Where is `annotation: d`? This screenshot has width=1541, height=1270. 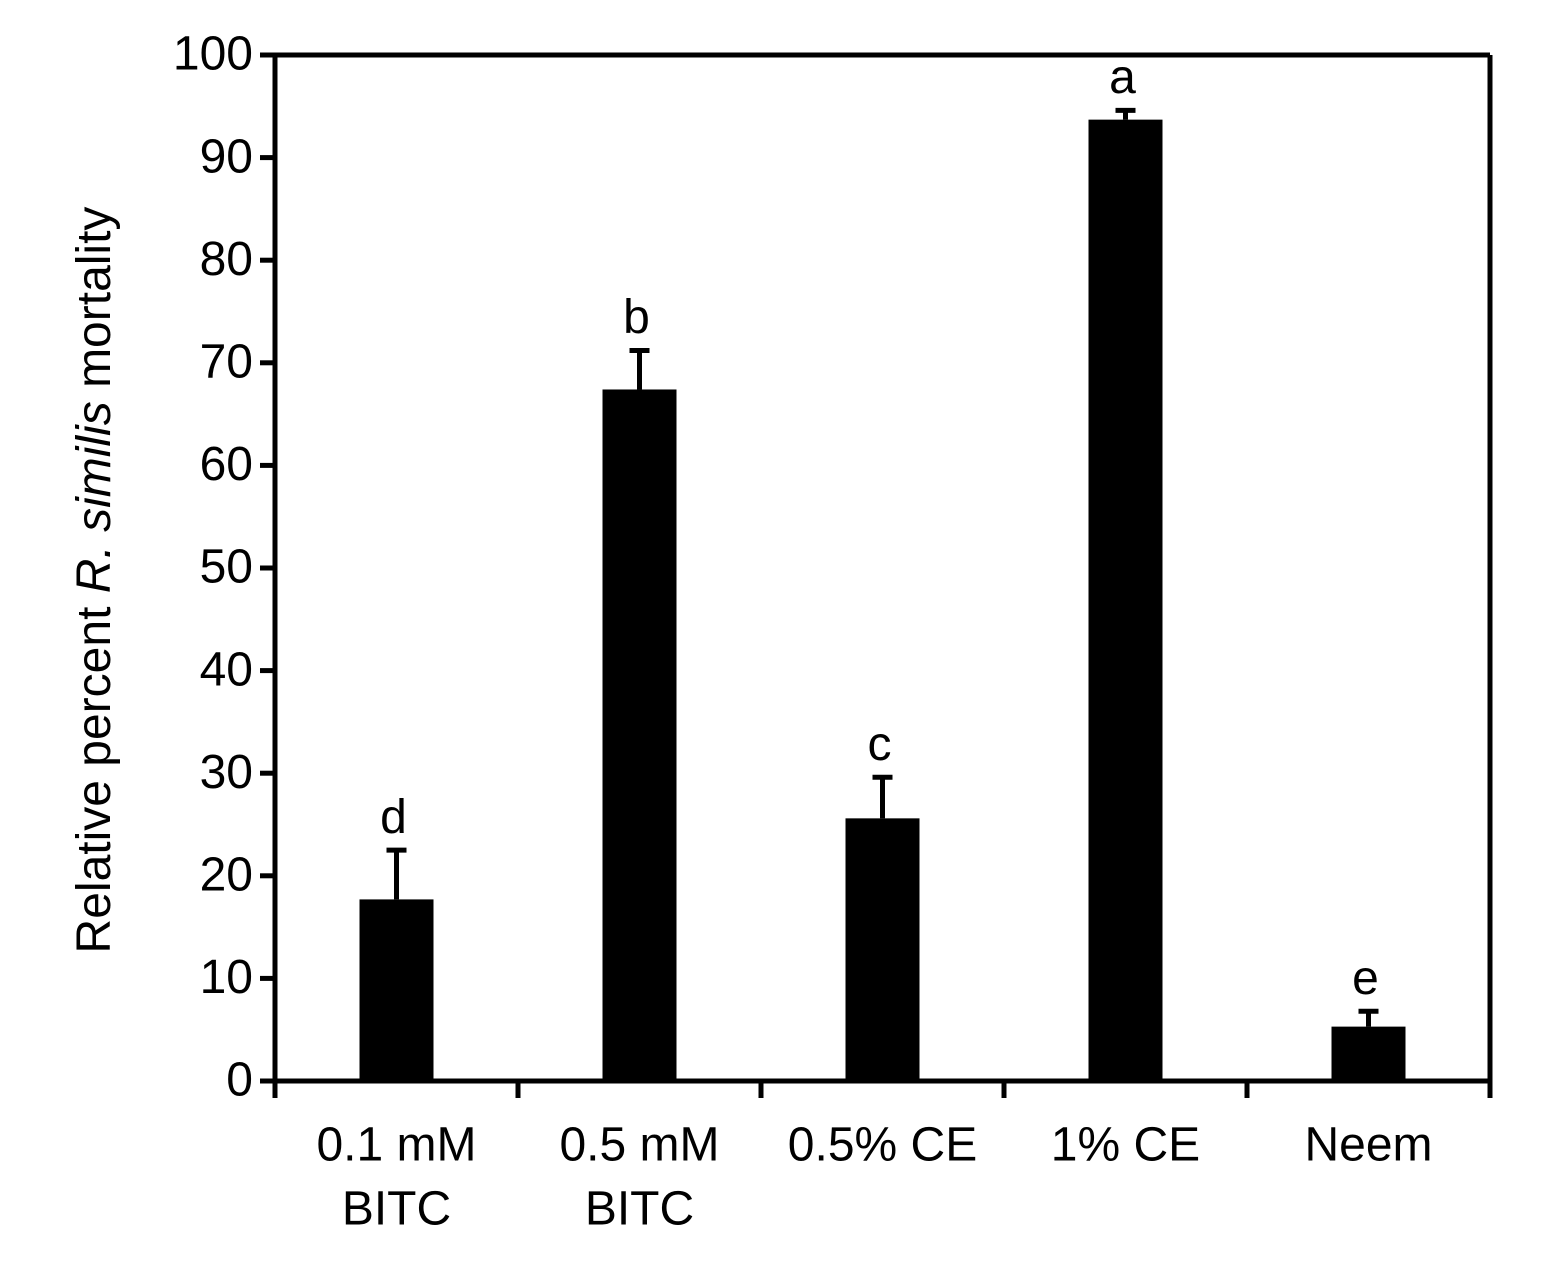 annotation: d is located at coordinates (393, 817).